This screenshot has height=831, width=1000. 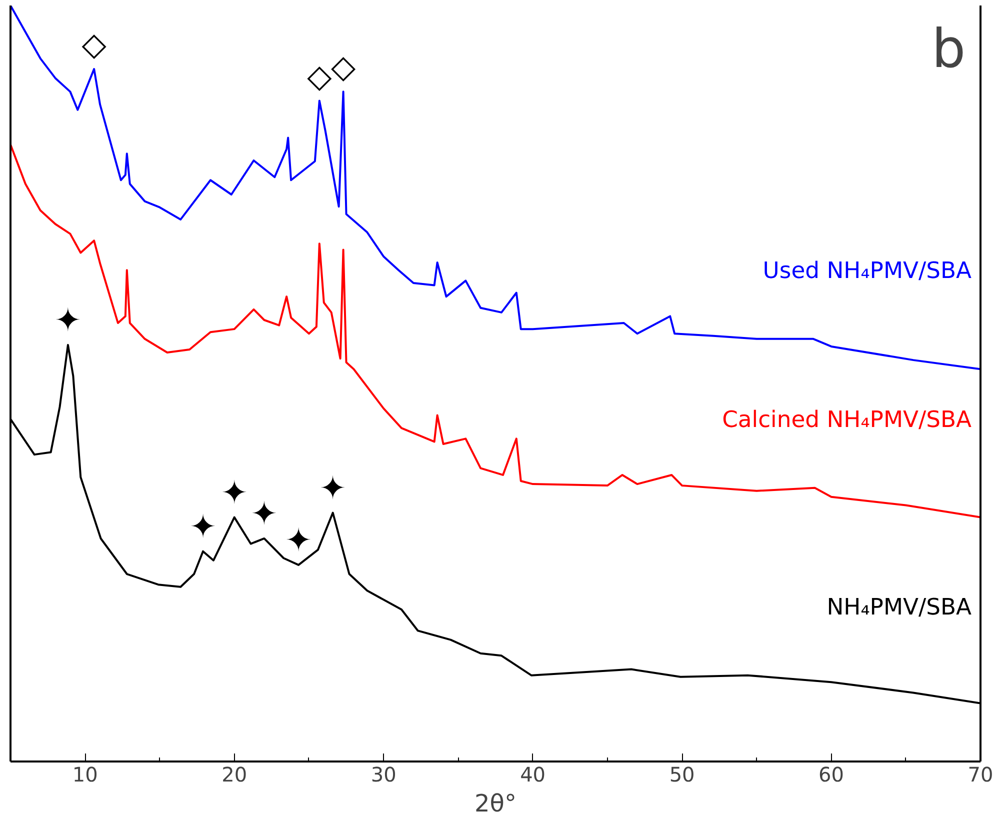 What do you see at coordinates (949, 48) in the screenshot?
I see `annotation: b` at bounding box center [949, 48].